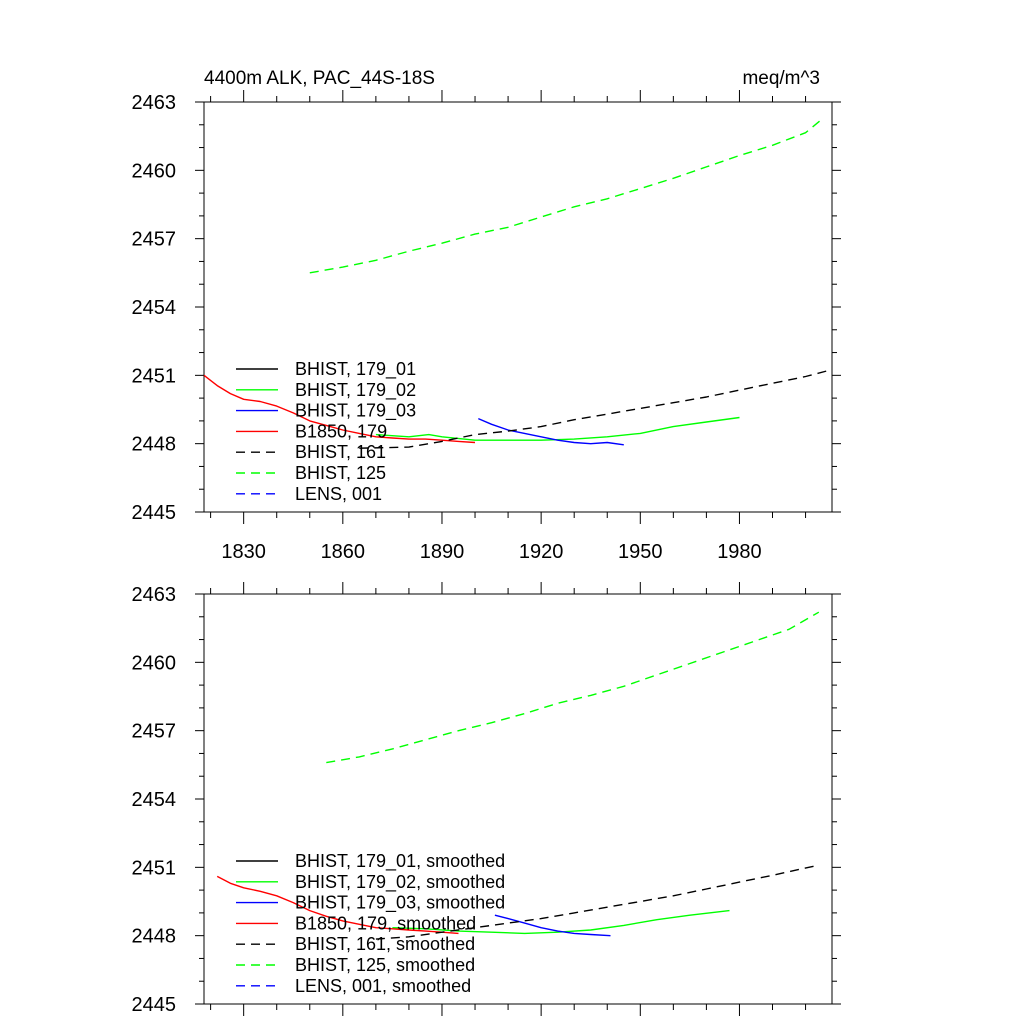 The image size is (1024, 1024). What do you see at coordinates (385, 965) in the screenshot?
I see `legend-label: BHIST, 125, smoothed` at bounding box center [385, 965].